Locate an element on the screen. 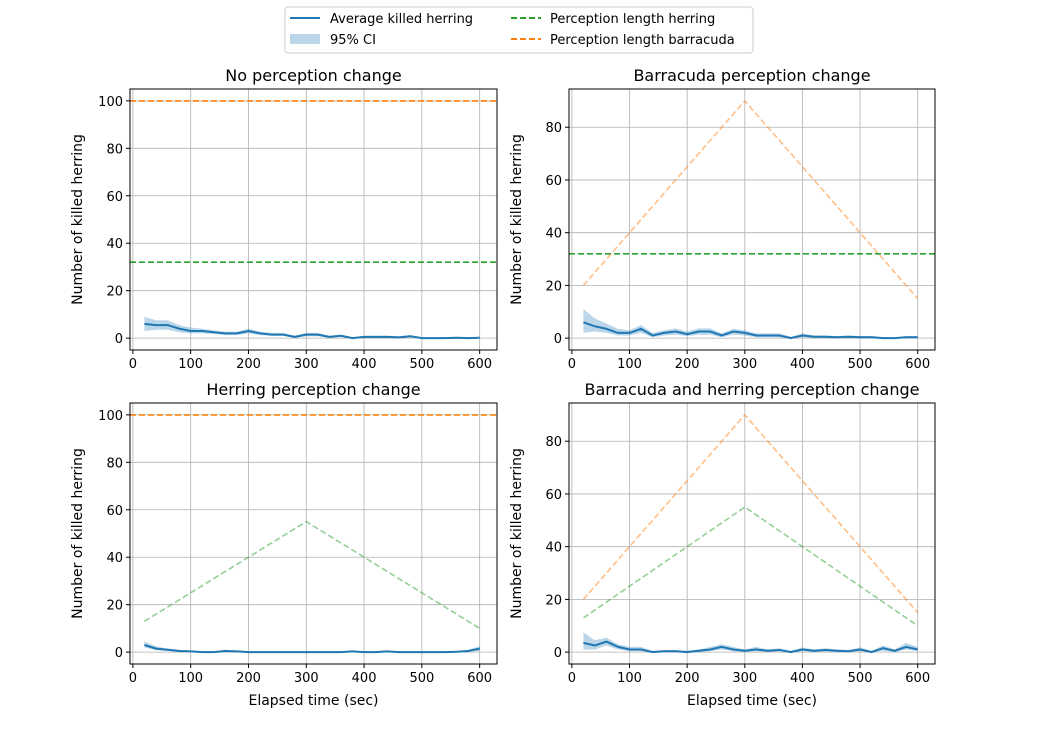 The image size is (1038, 746). legend-frame is located at coordinates (519, 30).